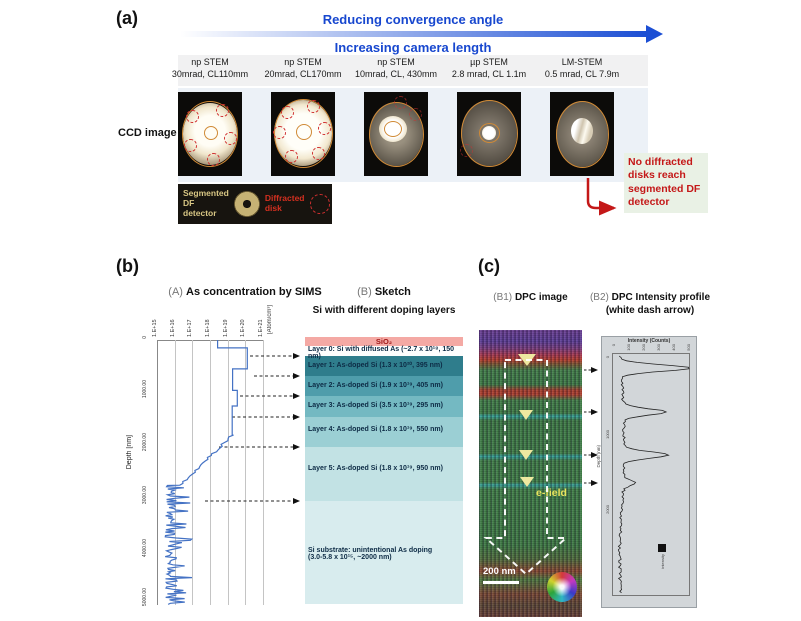  Describe the element at coordinates (413, 34) in the screenshot. I see `gradient-arrow` at that location.